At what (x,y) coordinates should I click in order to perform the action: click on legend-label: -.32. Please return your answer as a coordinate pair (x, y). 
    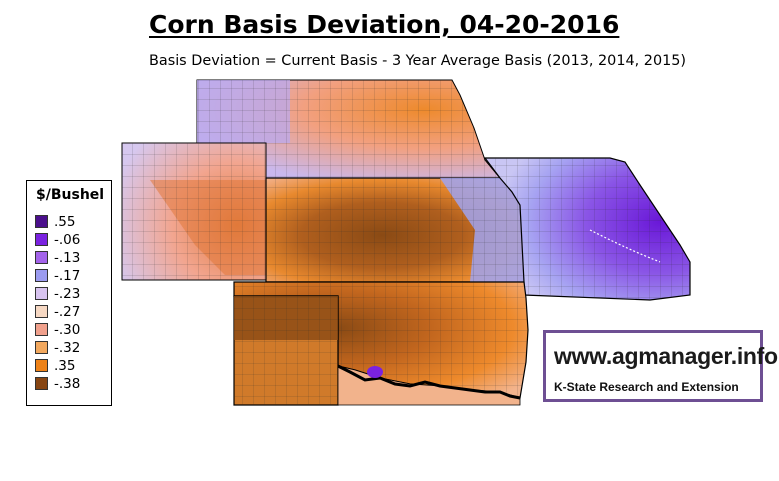
    Looking at the image, I should click on (67, 347).